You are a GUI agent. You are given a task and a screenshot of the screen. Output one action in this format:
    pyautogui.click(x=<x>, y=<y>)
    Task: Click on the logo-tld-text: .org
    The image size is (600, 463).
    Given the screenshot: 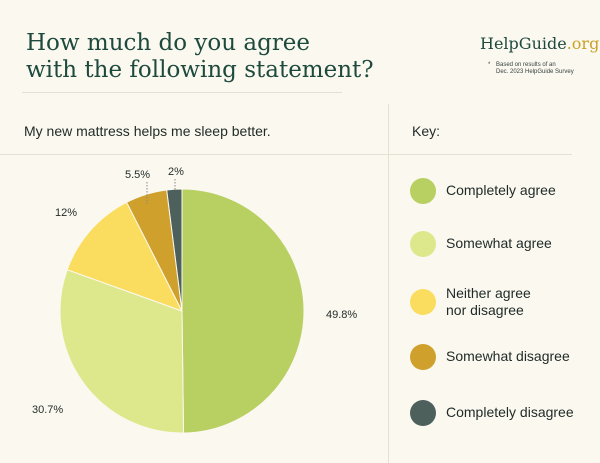 What is the action you would take?
    pyautogui.click(x=583, y=43)
    